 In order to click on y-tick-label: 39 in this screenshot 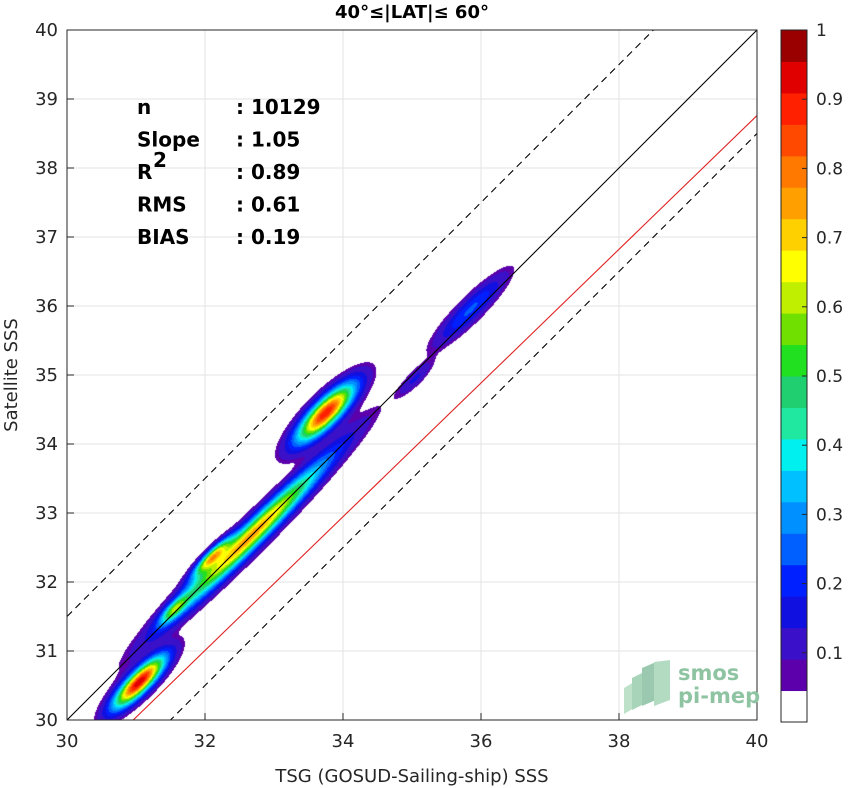, I will do `click(46, 99)`.